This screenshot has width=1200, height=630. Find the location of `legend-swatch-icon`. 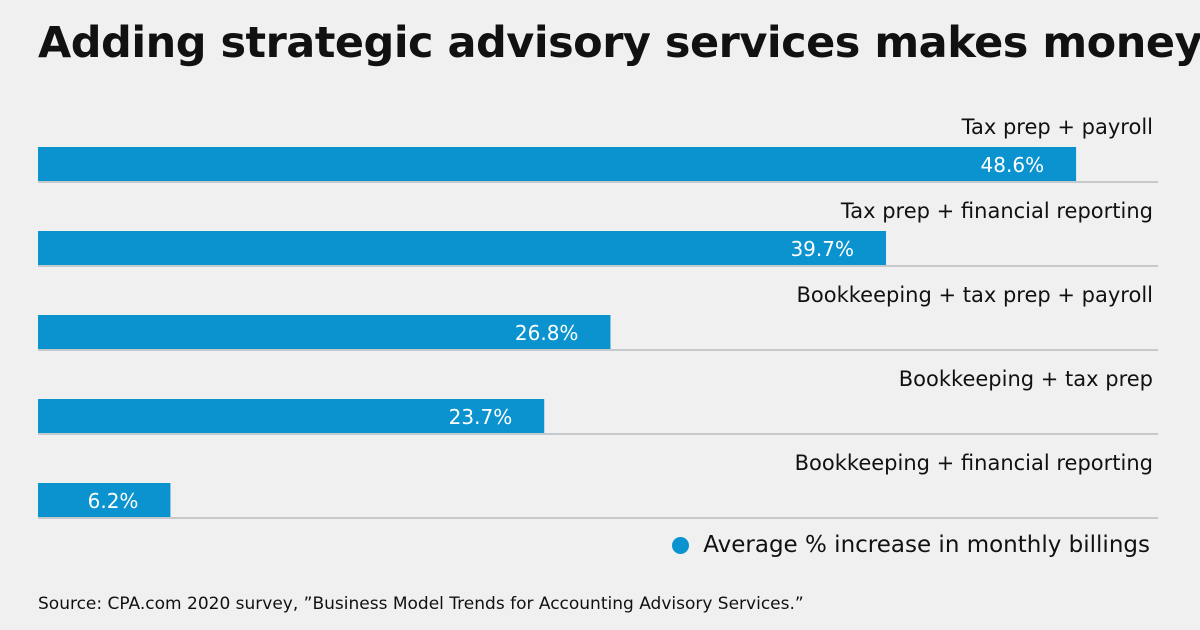

legend-swatch-icon is located at coordinates (681, 545).